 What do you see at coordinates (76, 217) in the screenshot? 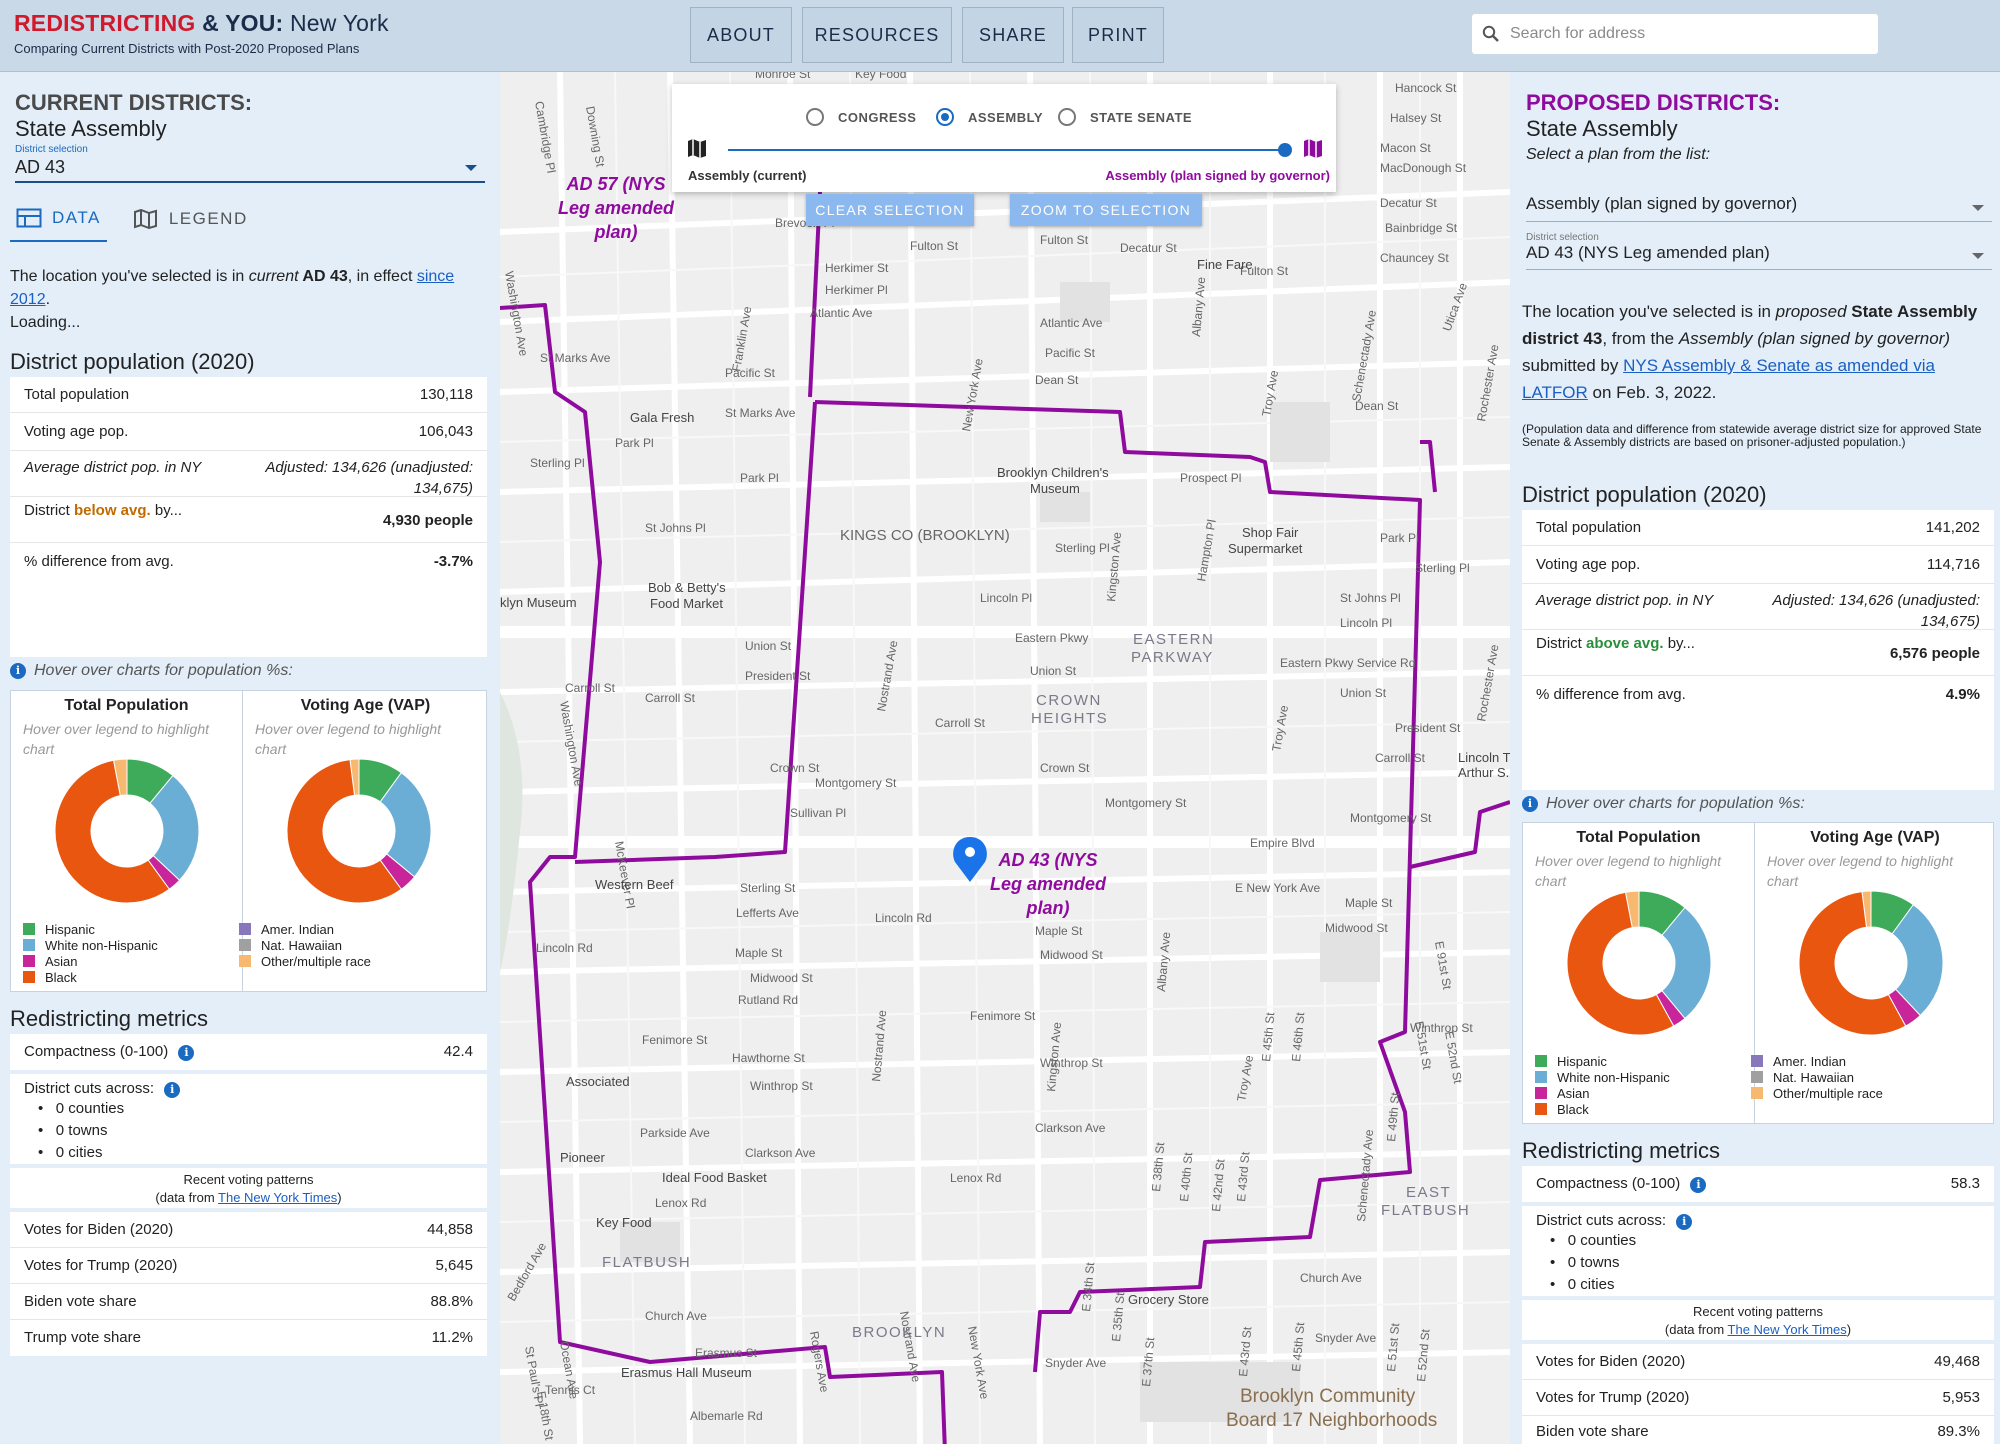
I see `tab-data-label: DATA` at bounding box center [76, 217].